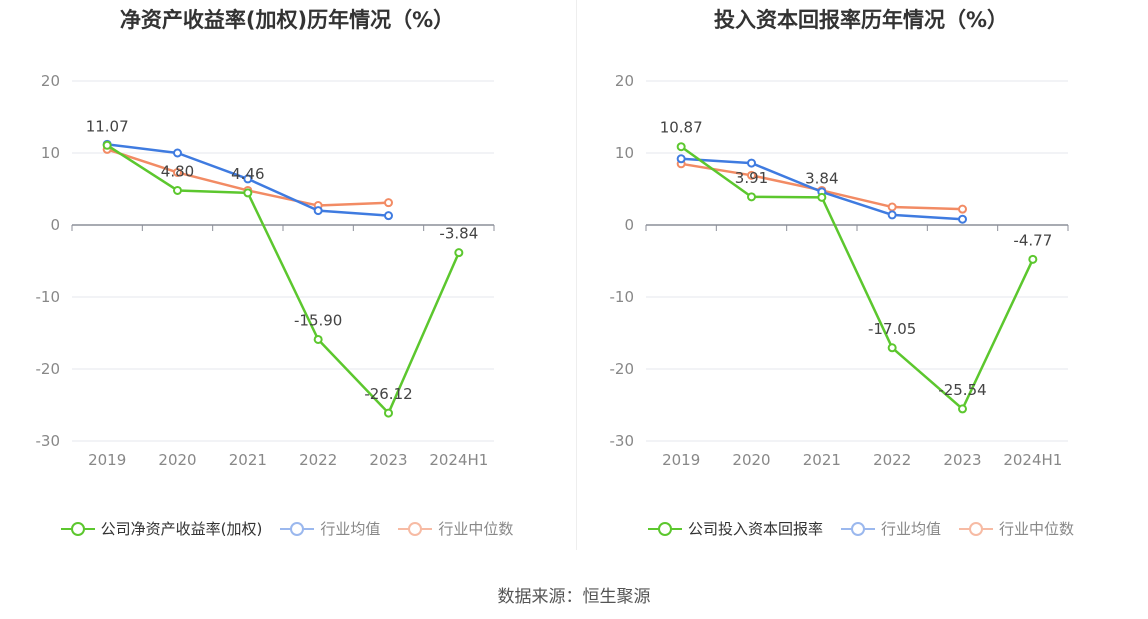 The height and width of the screenshot is (619, 1148). Describe the element at coordinates (892, 329) in the screenshot. I see `data-label: -17.05` at that location.